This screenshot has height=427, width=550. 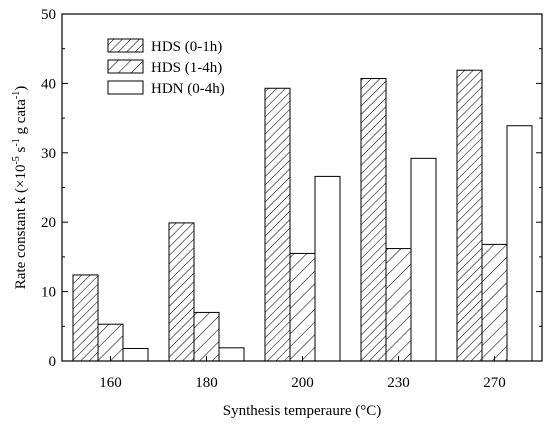 What do you see at coordinates (125, 87) in the screenshot?
I see `legend-swatch-none` at bounding box center [125, 87].